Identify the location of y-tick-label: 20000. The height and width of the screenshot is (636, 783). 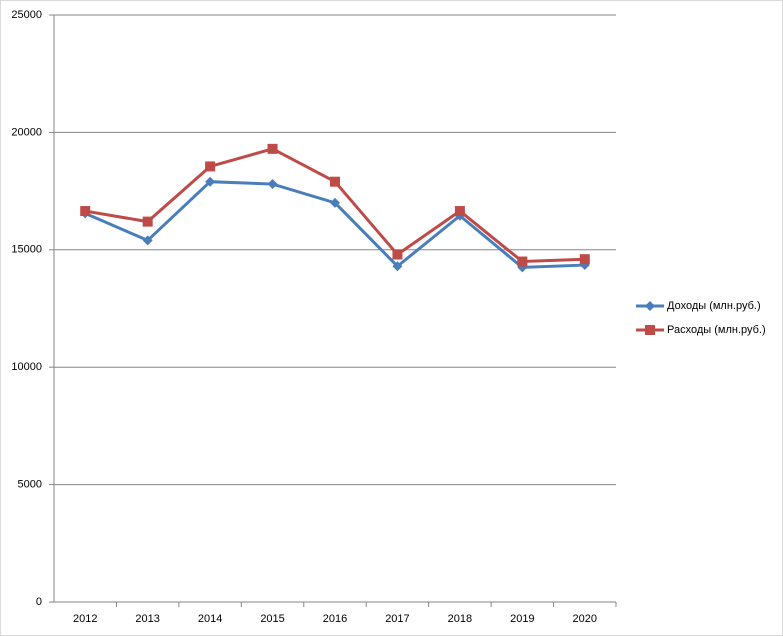
(26, 132).